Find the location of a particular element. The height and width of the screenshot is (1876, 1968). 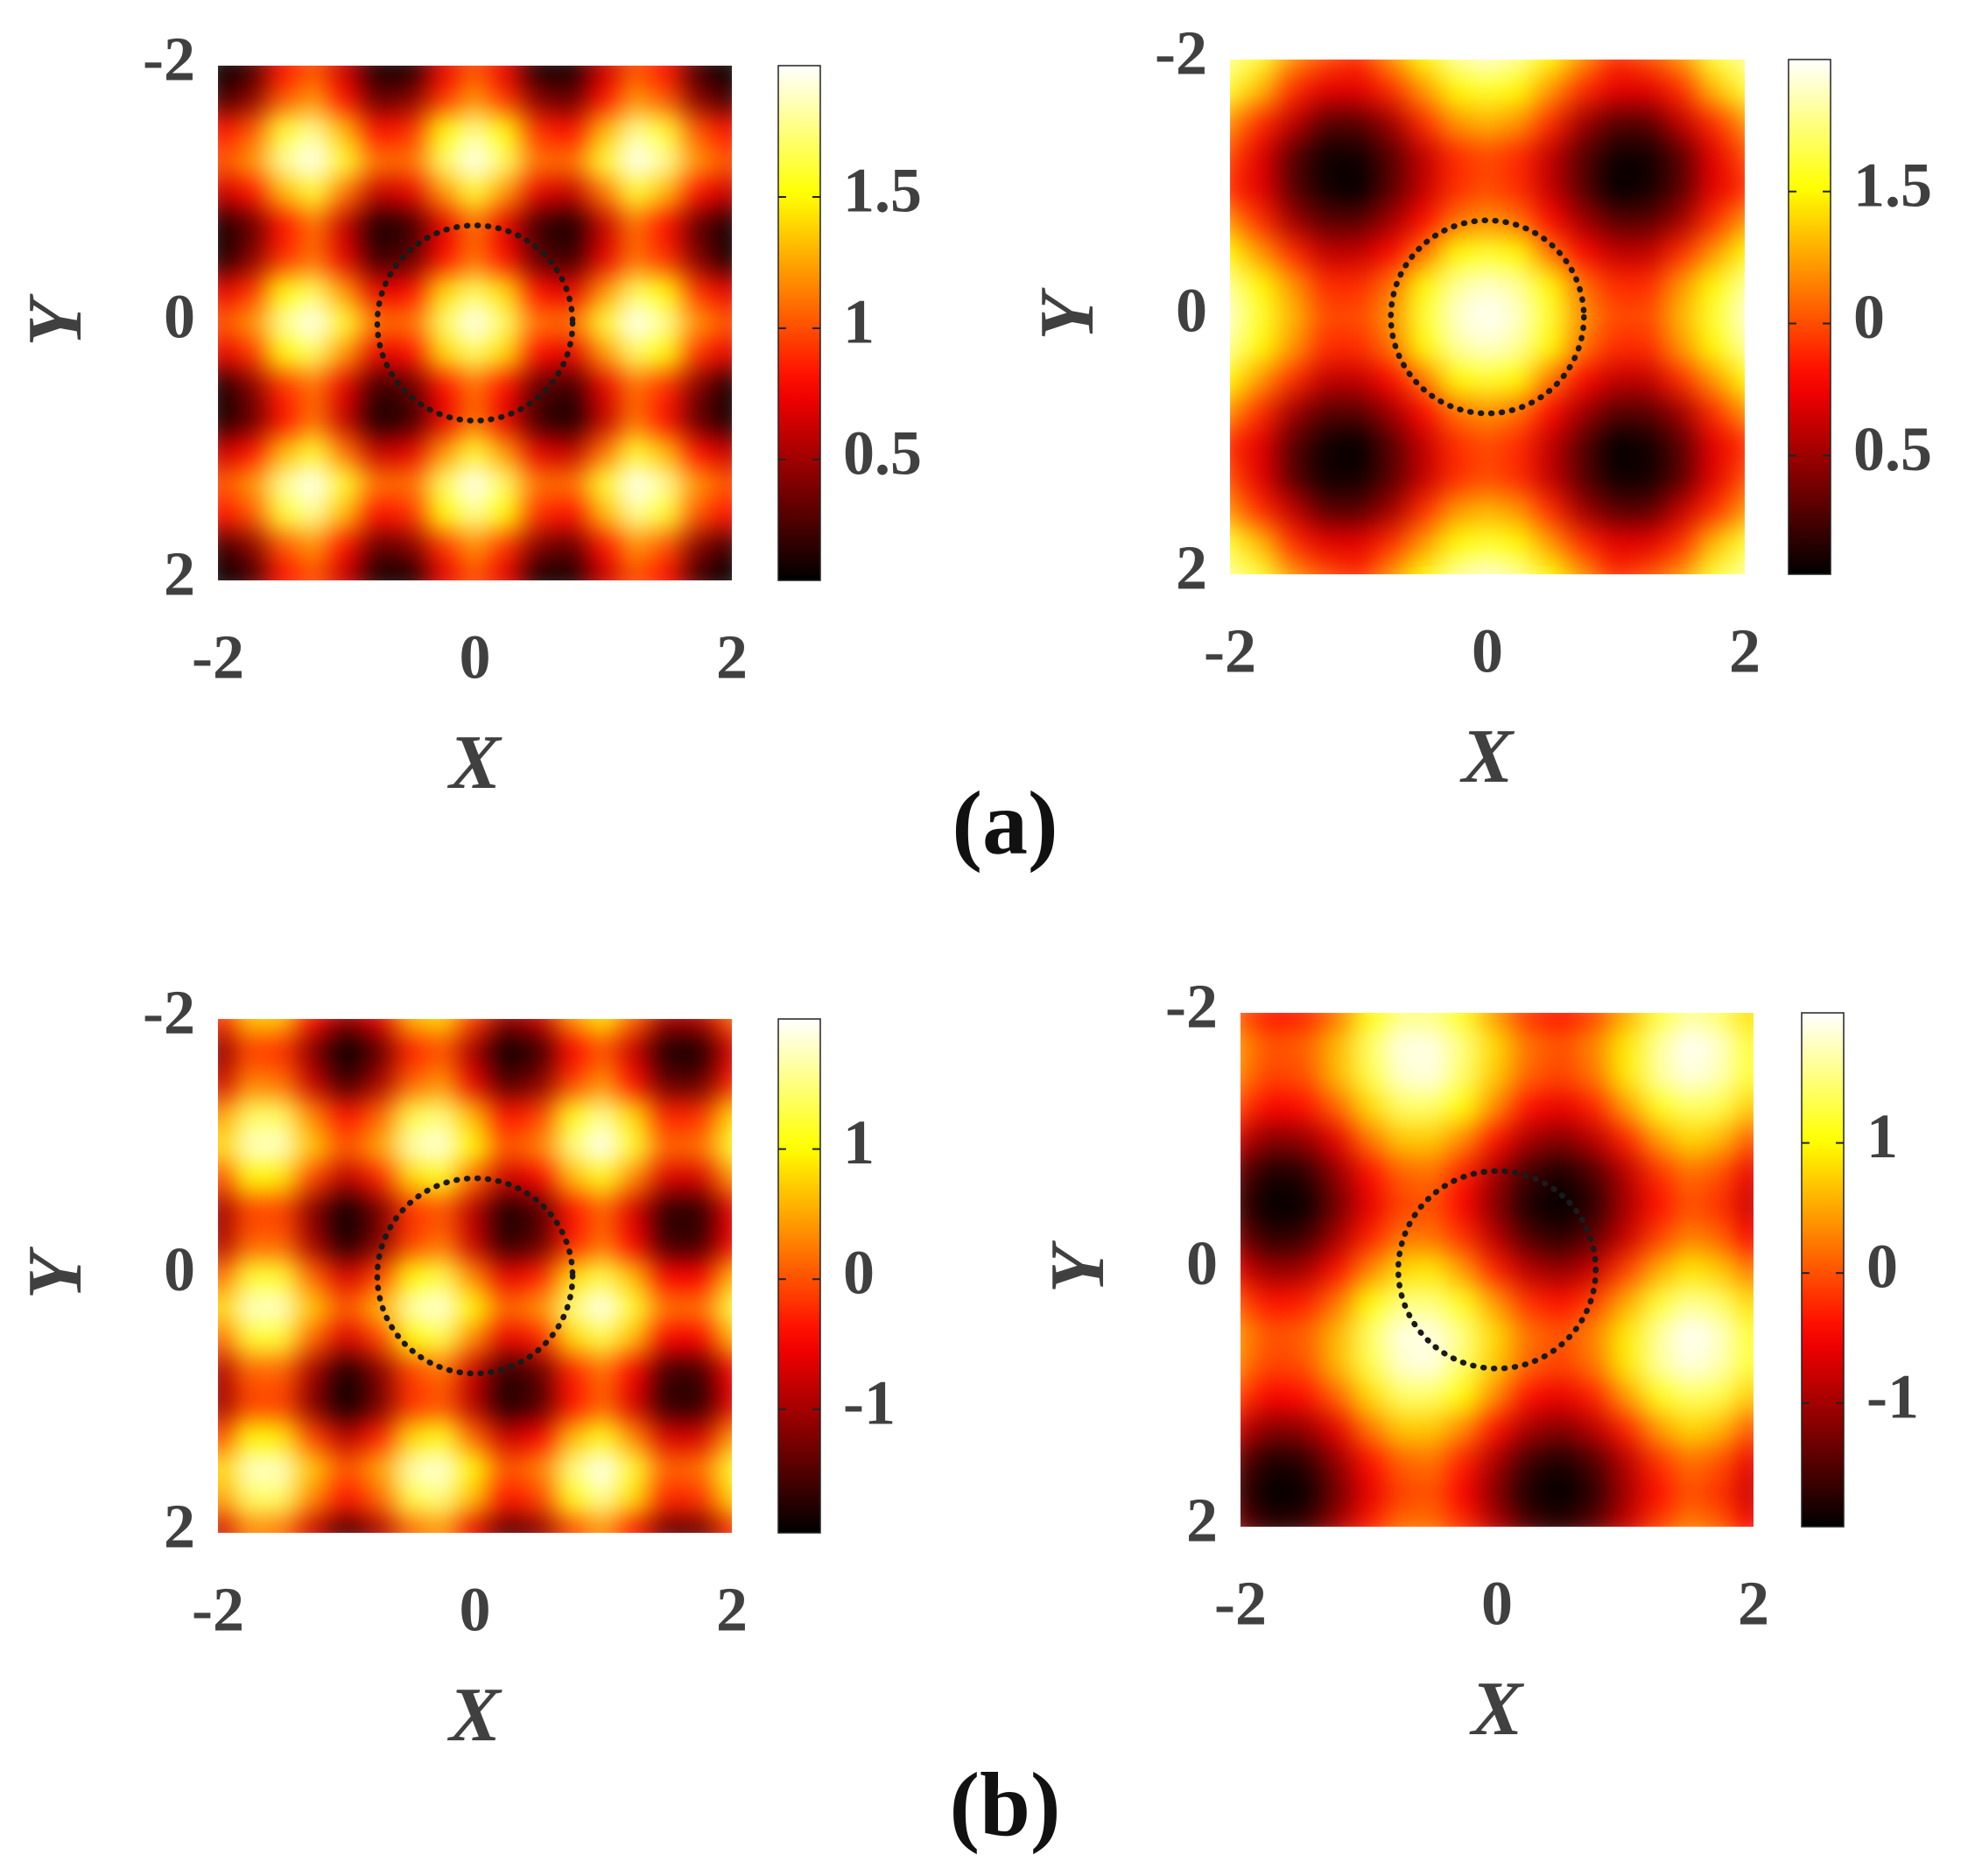

colorbar-tick-label: -1 is located at coordinates (1892, 1396).